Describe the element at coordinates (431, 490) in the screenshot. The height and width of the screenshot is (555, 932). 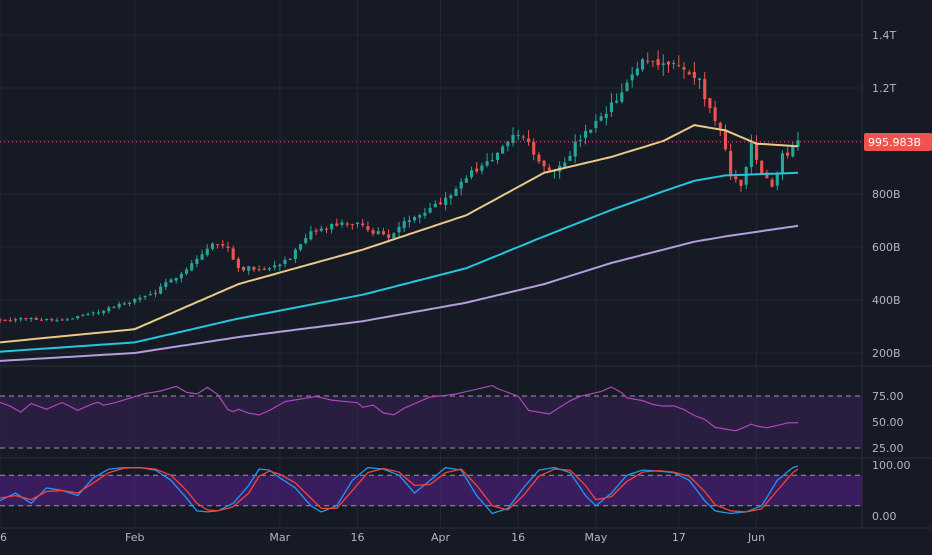
I see `stoch-panel` at that location.